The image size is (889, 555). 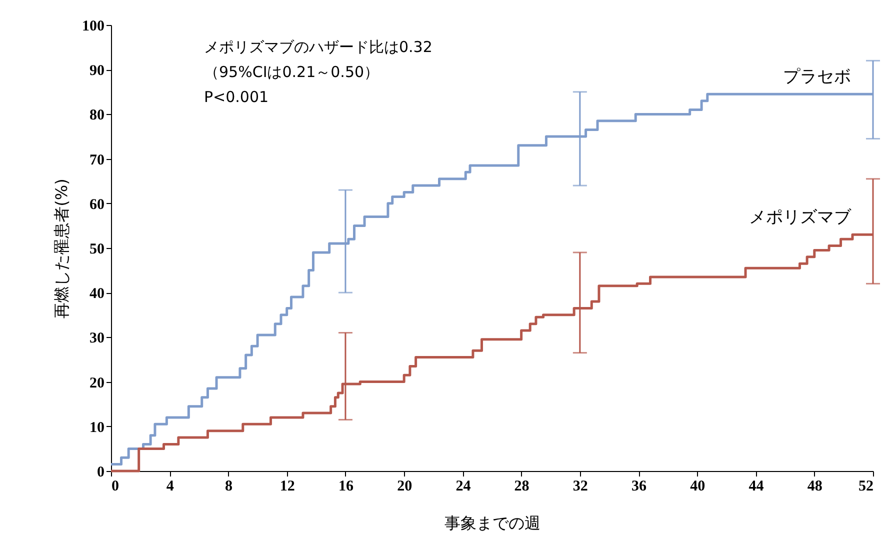 I want to click on x-tick-label: 36, so click(x=640, y=486).